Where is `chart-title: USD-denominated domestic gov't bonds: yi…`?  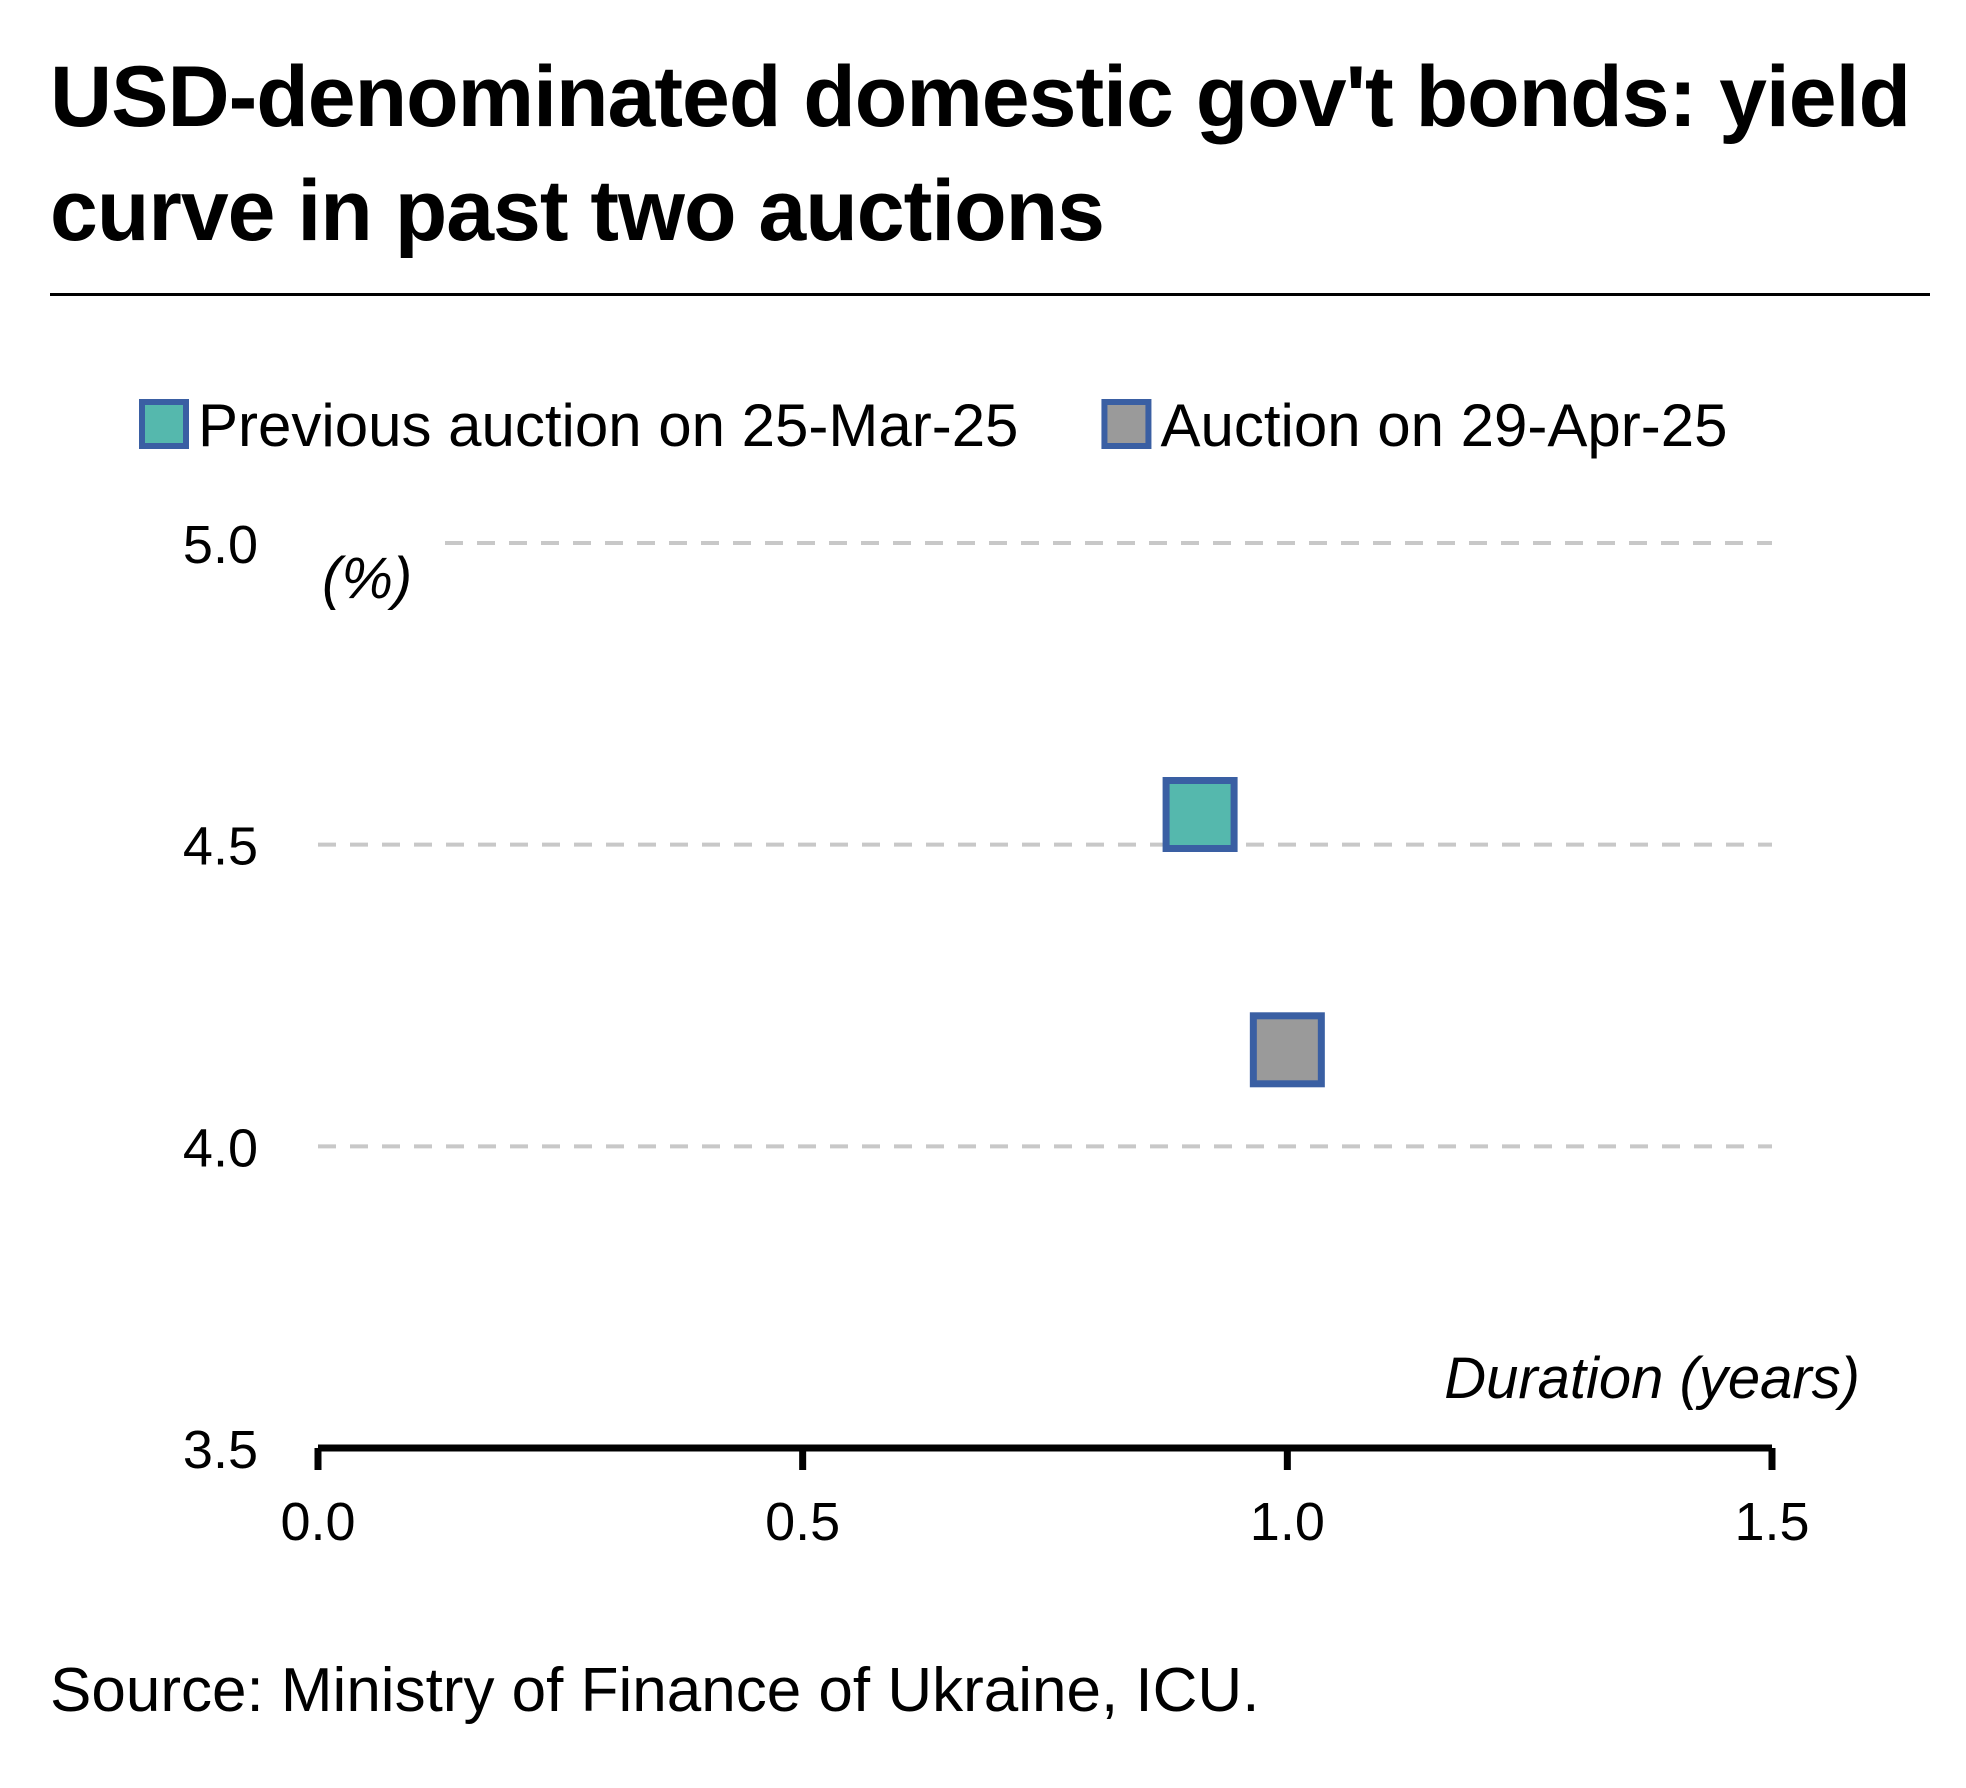
chart-title: USD-denominated domestic gov't bonds: yi… is located at coordinates (980, 154).